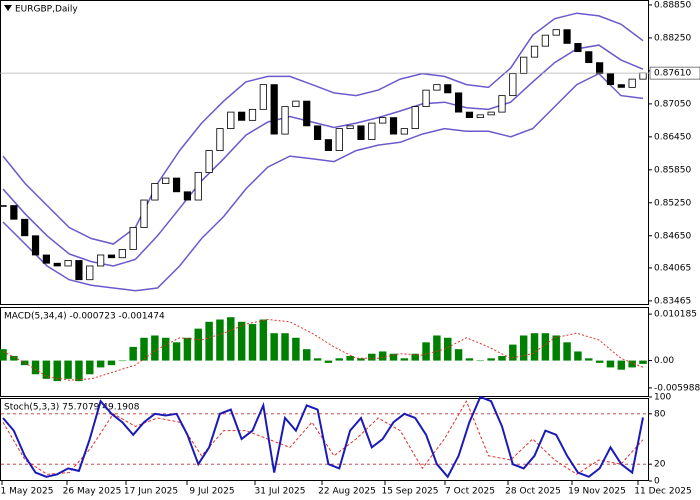 This screenshot has height=500, width=700. Describe the element at coordinates (8, 8) in the screenshot. I see `title-icon` at that location.